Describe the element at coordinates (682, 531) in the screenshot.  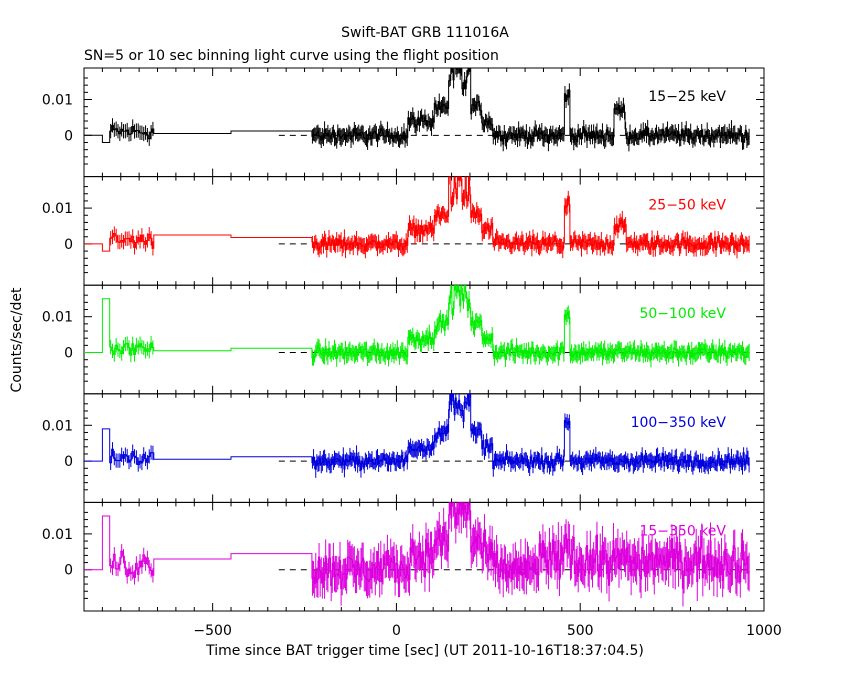
I see `panel-energy-label: 15−350 keV` at that location.